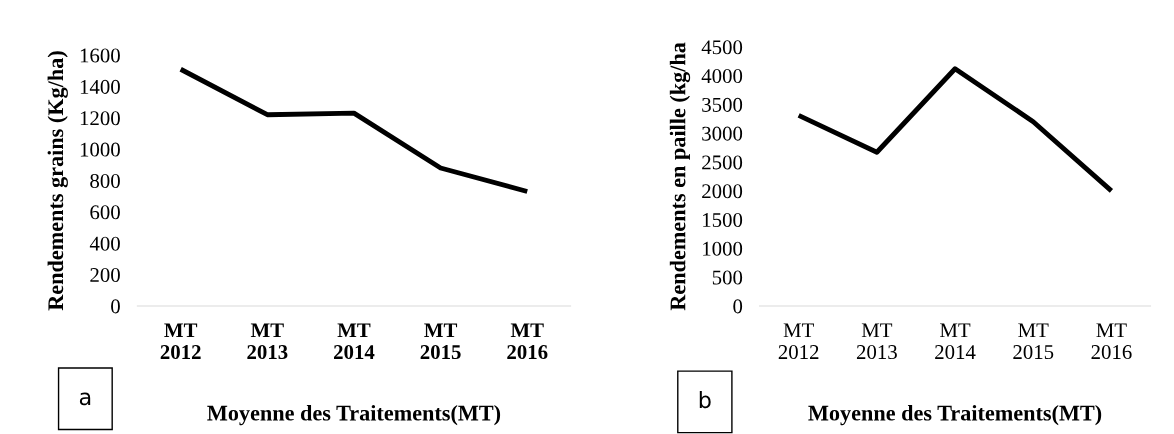  I want to click on y-tick-label: 3000, so click(722, 133).